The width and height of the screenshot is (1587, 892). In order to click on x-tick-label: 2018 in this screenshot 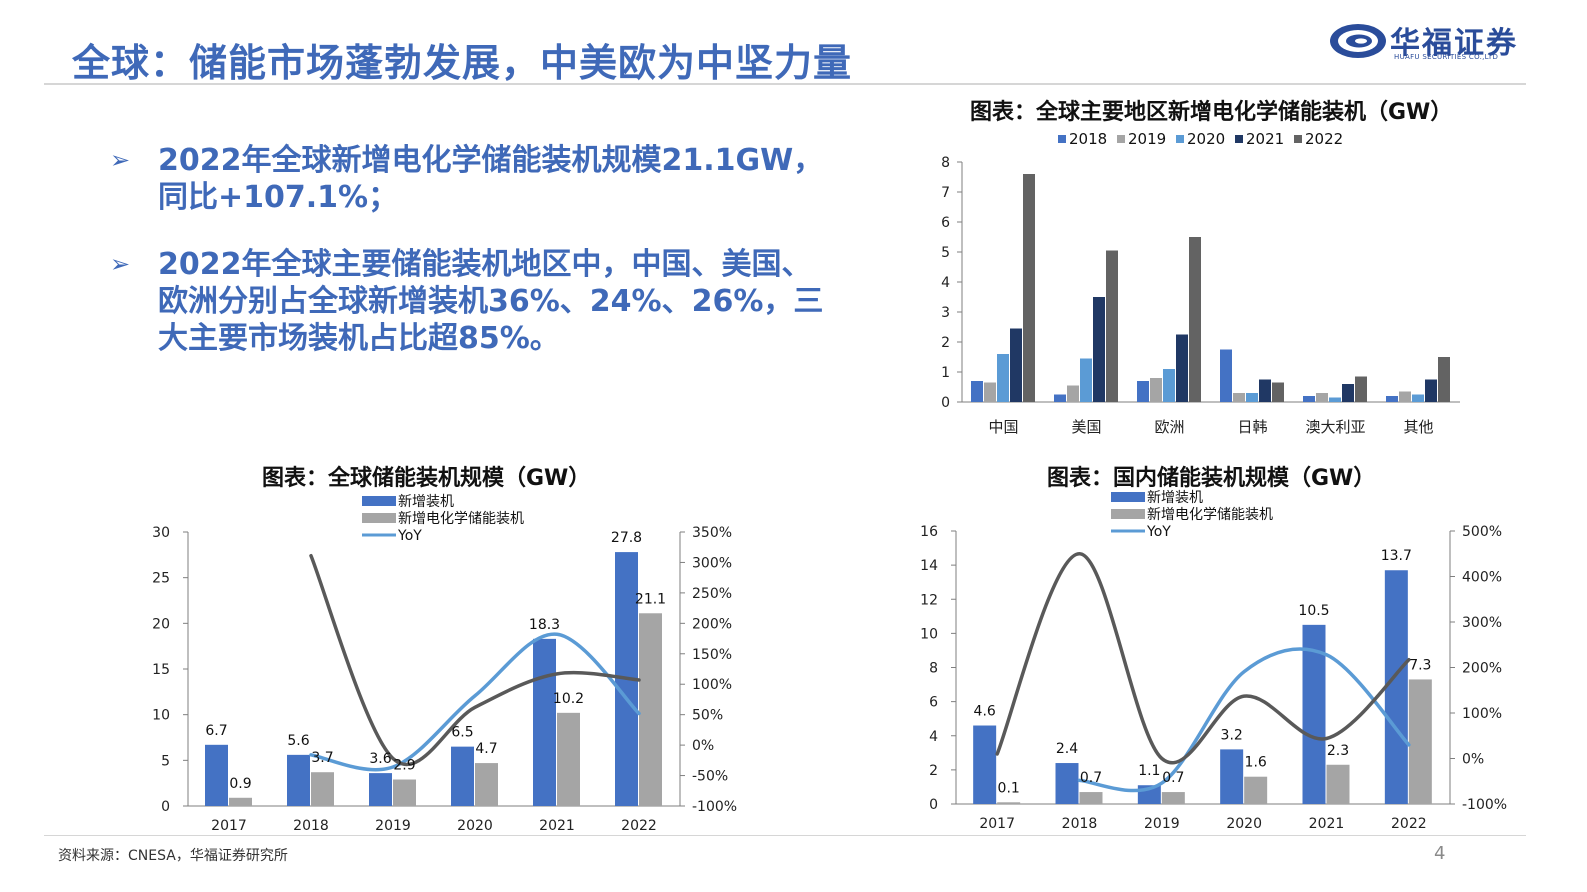, I will do `click(311, 826)`.